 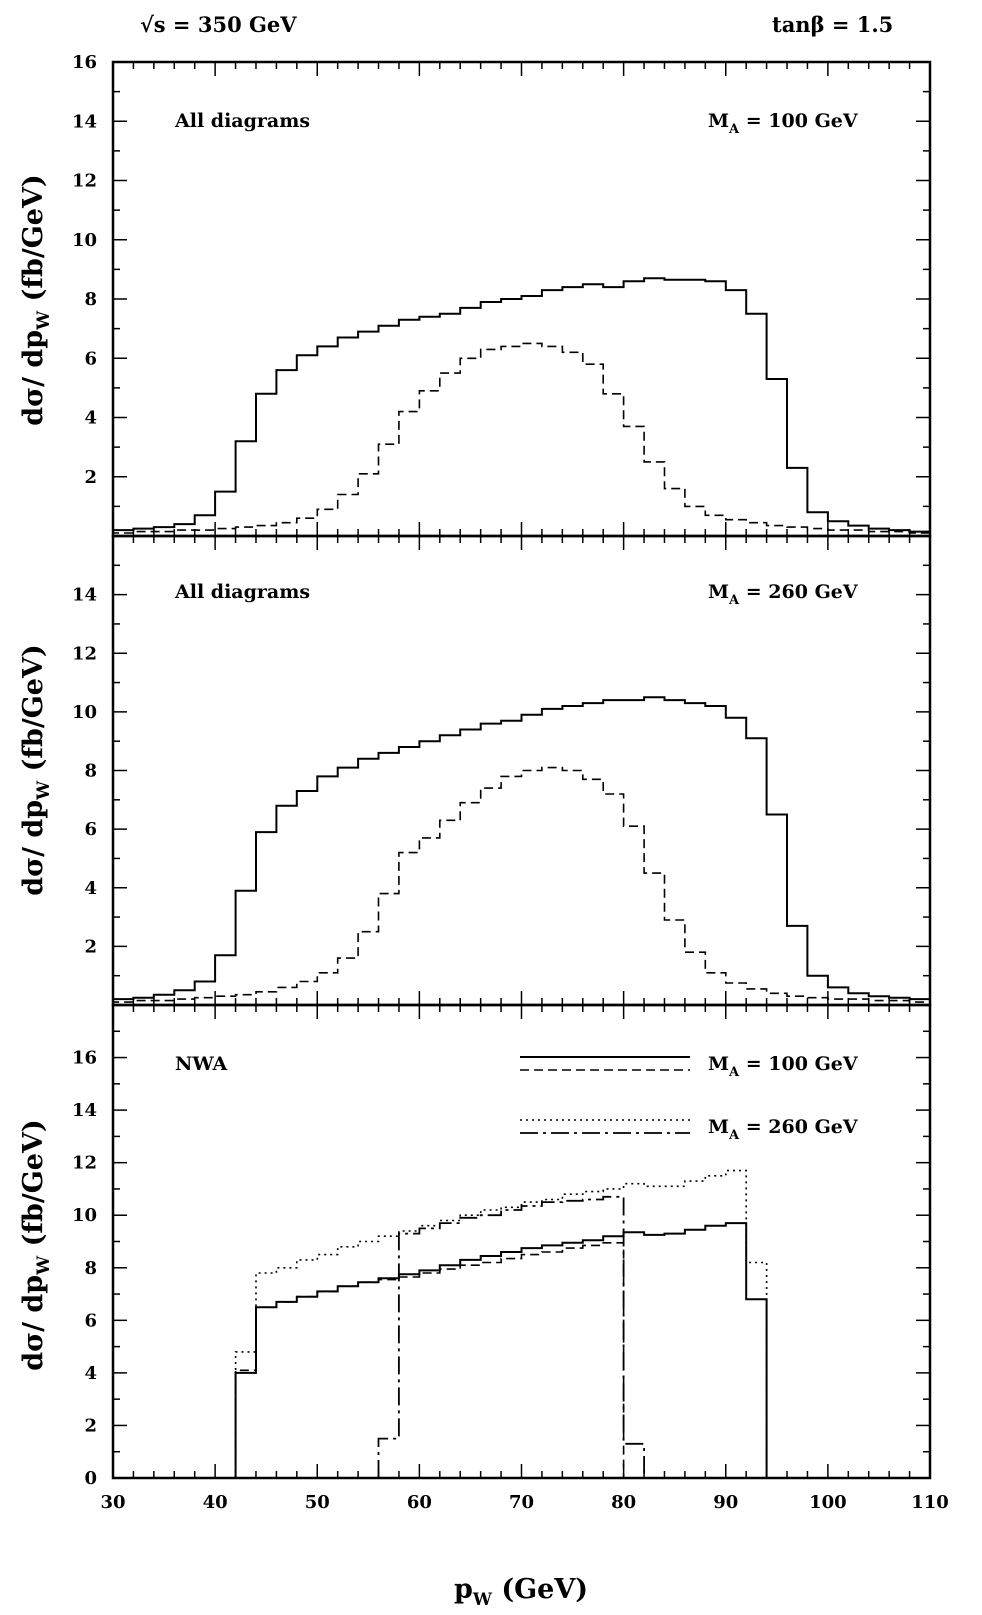 What do you see at coordinates (242, 121) in the screenshot?
I see `panel1-annotation-left: All diagrams` at bounding box center [242, 121].